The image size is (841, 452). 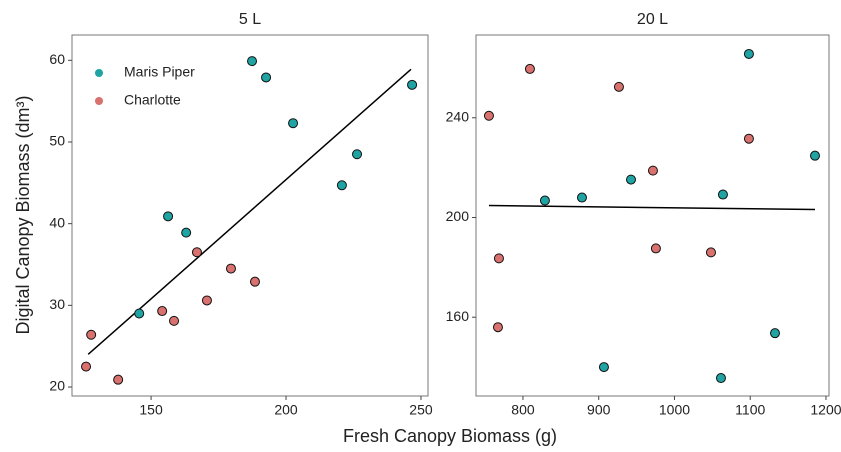 I want to click on y-tick-label: 50, so click(x=57, y=141).